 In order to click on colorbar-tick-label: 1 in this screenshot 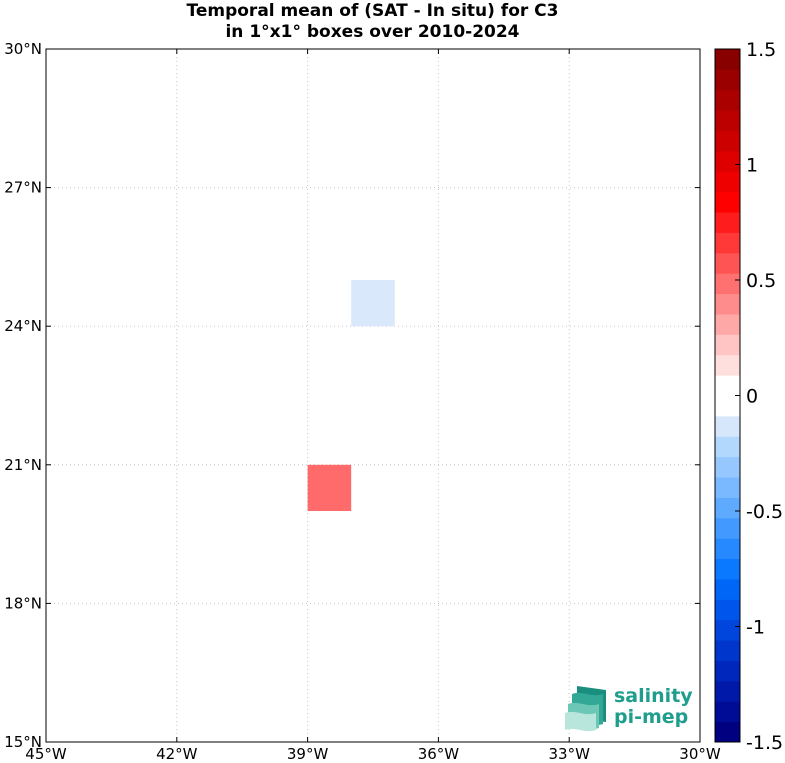, I will do `click(752, 166)`.